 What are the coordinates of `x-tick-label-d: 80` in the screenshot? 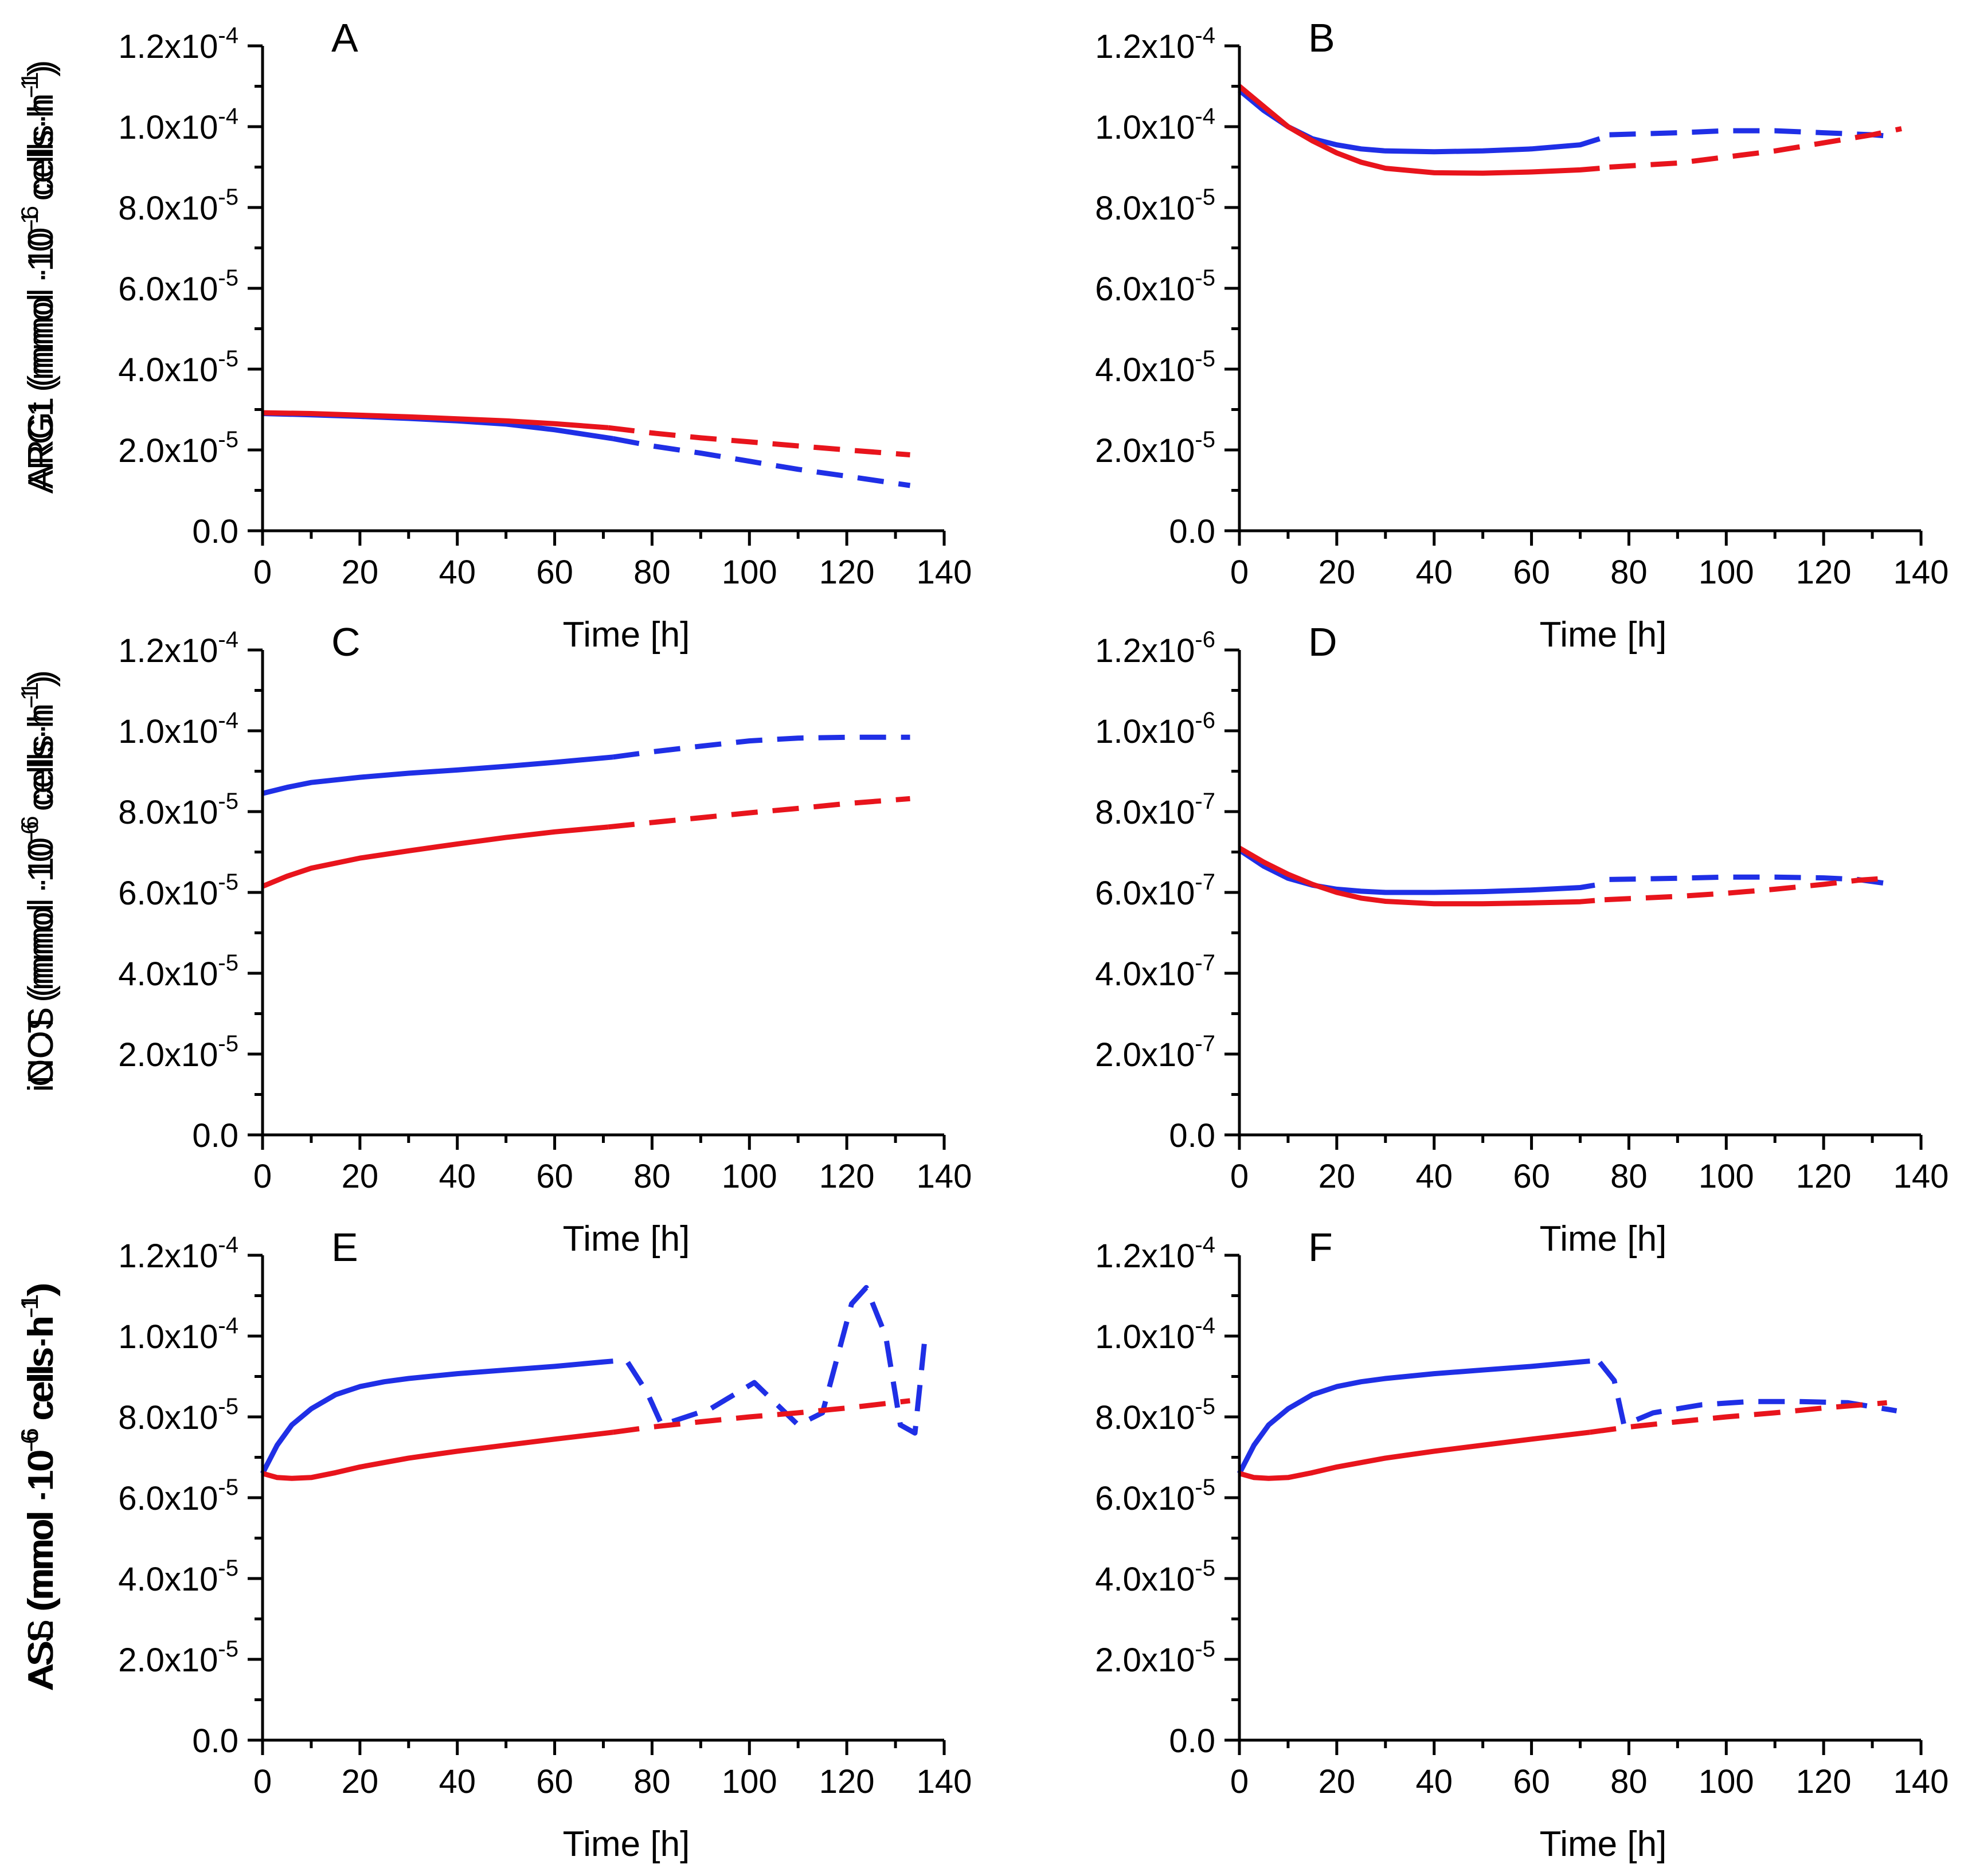 It's located at (1629, 1177).